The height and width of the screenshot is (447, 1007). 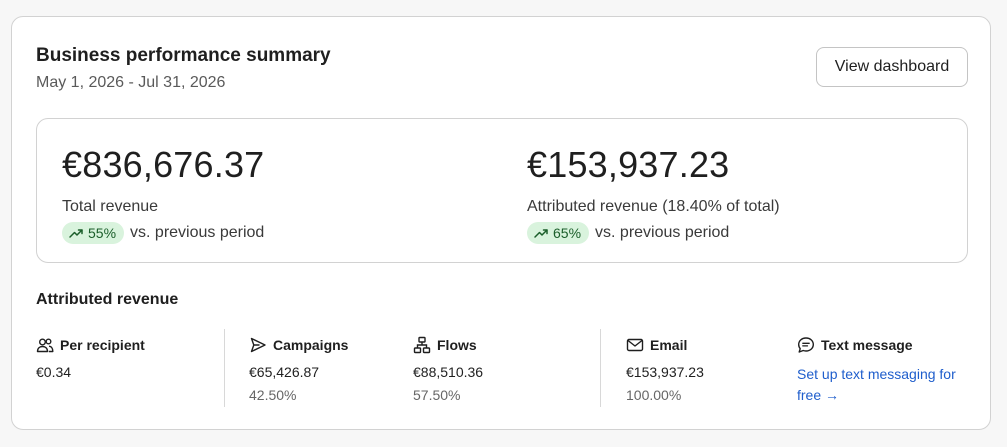 What do you see at coordinates (107, 299) in the screenshot?
I see `attributed-revenue-heading: Attributed revenue` at bounding box center [107, 299].